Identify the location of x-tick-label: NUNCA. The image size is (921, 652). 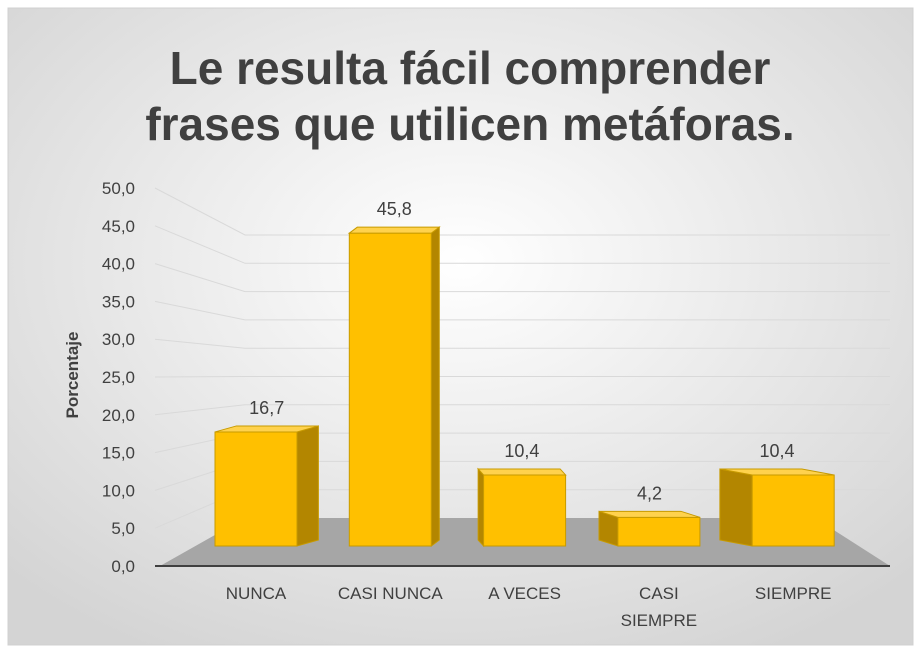
(256, 593).